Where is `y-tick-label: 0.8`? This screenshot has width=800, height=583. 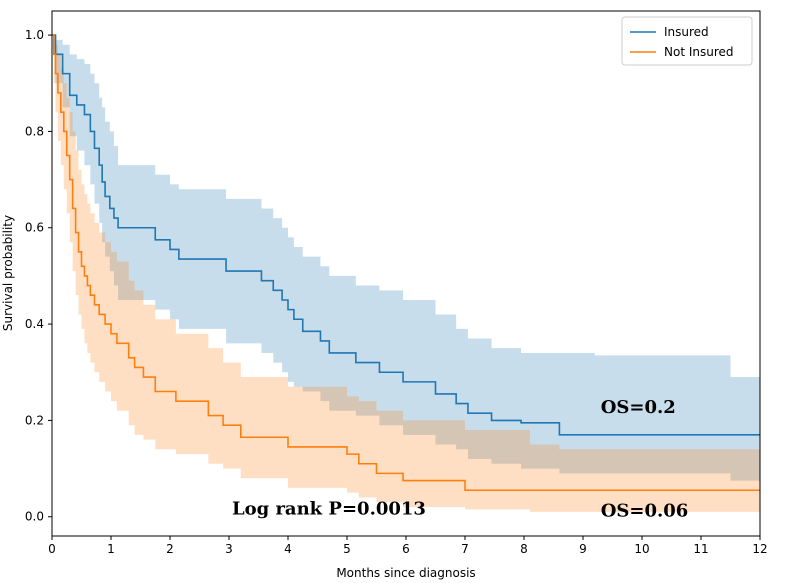
y-tick-label: 0.8 is located at coordinates (34, 131).